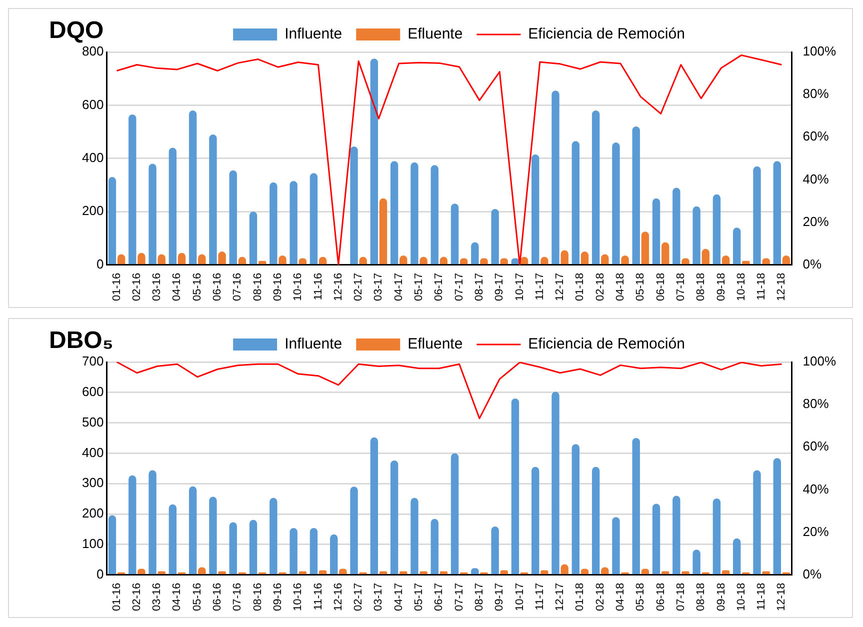  Describe the element at coordinates (197, 597) in the screenshot. I see `x-tick-label: 05-16` at that location.